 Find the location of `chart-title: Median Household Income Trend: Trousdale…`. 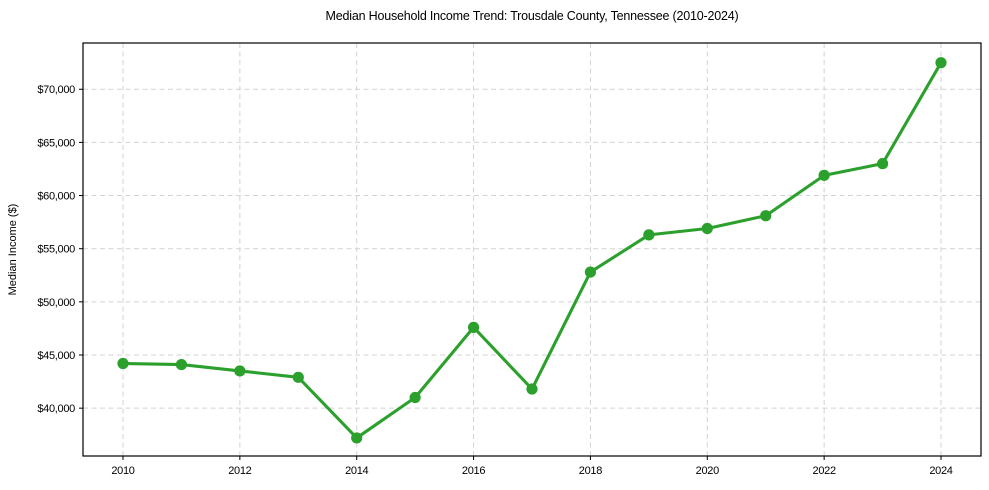

chart-title: Median Household Income Trend: Trousdale… is located at coordinates (532, 16).